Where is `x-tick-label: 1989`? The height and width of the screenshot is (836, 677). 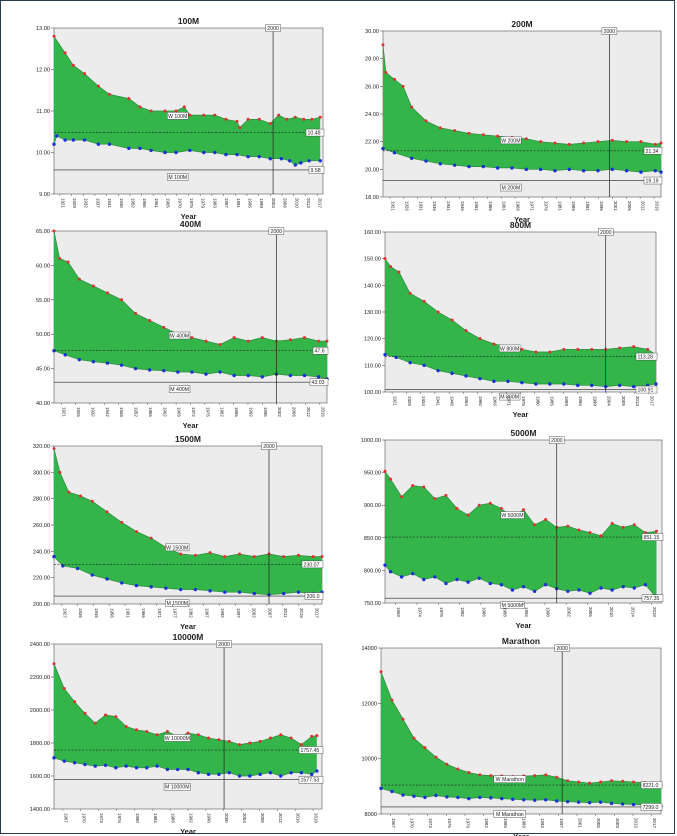 x-tick-label: 1989 is located at coordinates (524, 823).